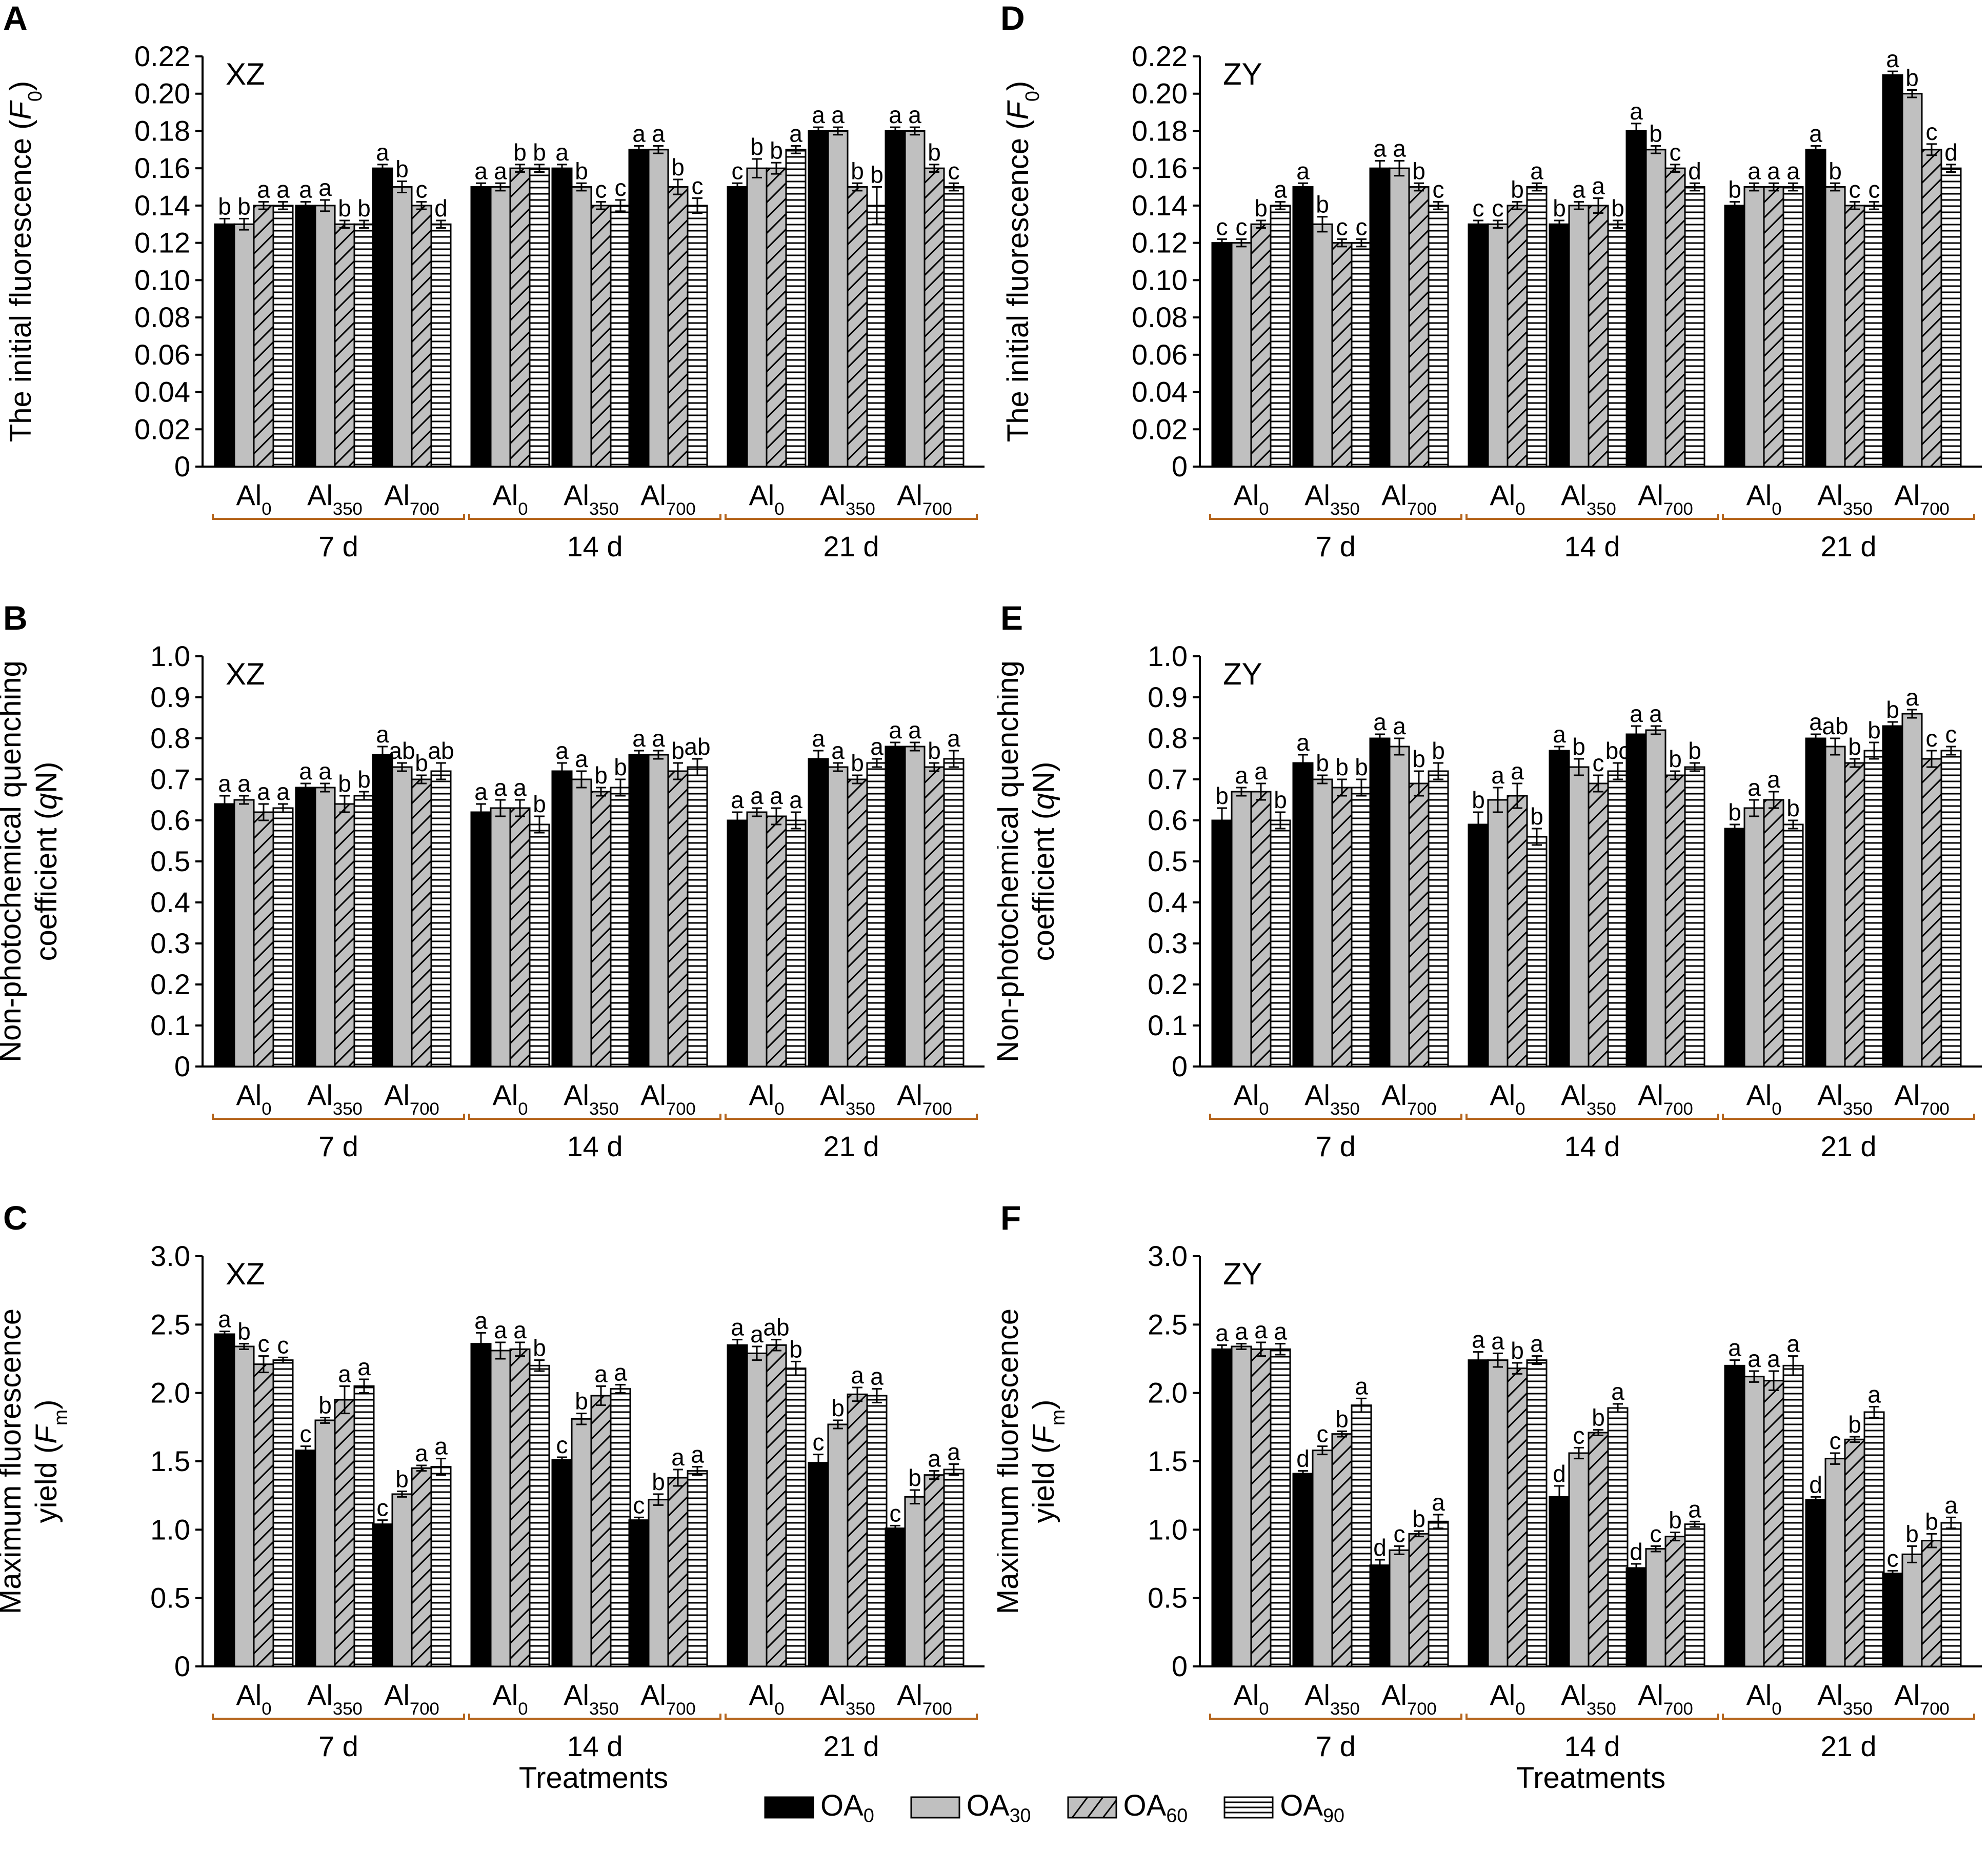 This screenshot has height=1851, width=1988. What do you see at coordinates (170, 1256) in the screenshot?
I see `y-tick-label: 3.0` at bounding box center [170, 1256].